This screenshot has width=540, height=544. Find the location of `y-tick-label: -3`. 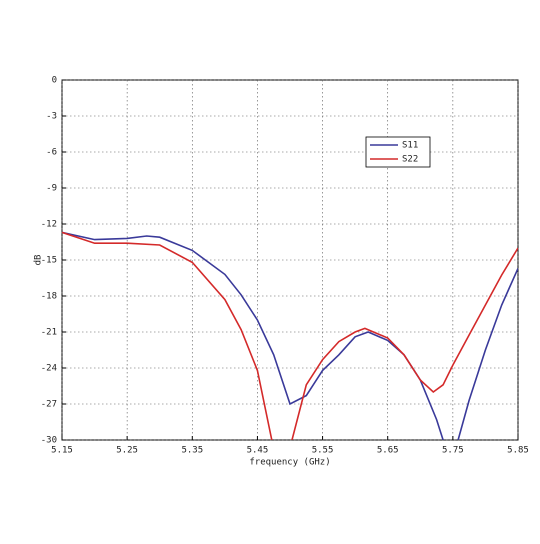

y-tick-label: -3 is located at coordinates (51, 117).